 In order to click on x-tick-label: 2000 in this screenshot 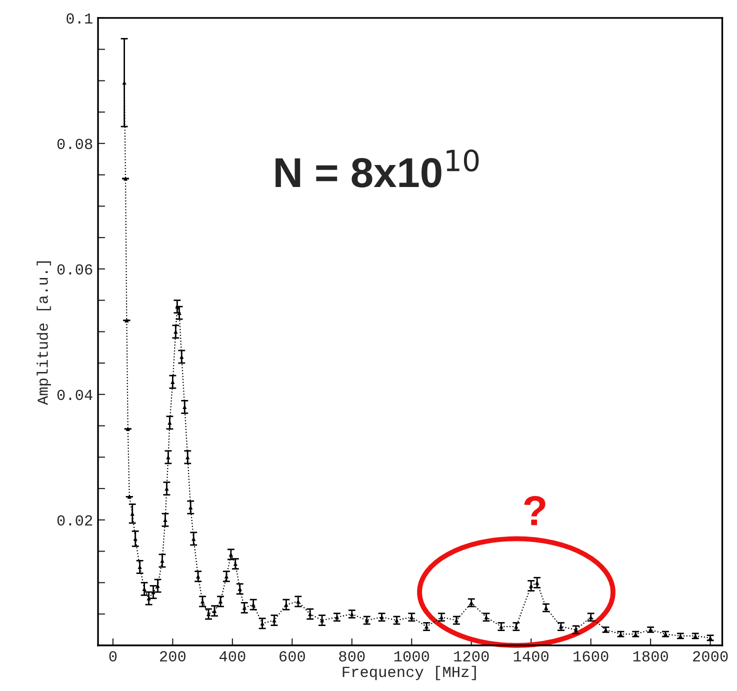, I will do `click(710, 656)`.